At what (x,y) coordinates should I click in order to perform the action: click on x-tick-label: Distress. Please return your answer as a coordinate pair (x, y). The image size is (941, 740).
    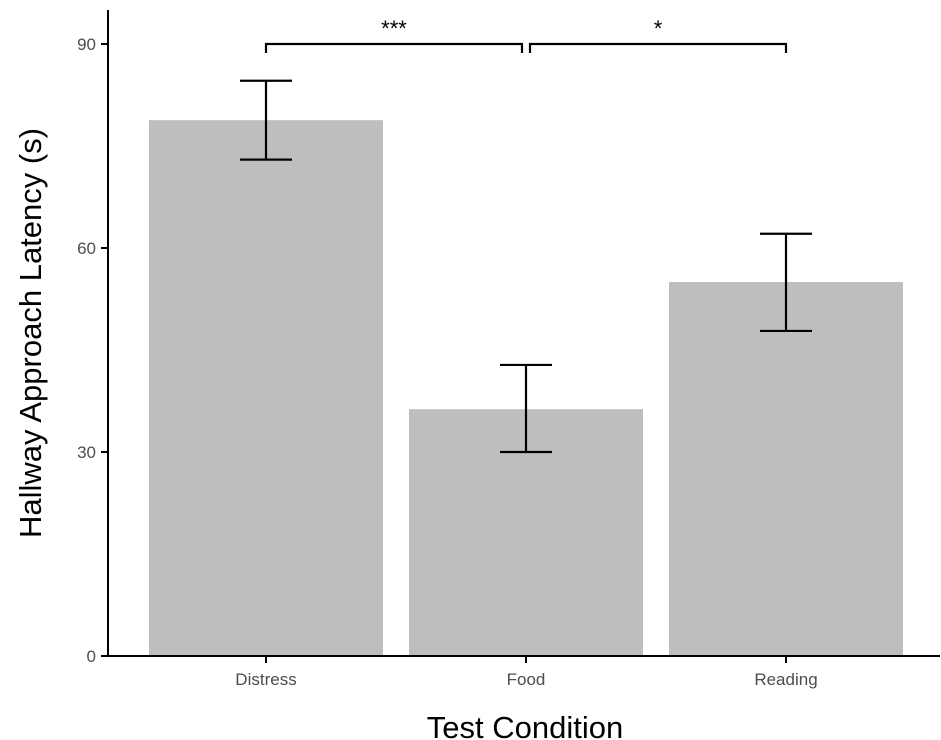
    Looking at the image, I should click on (265, 679).